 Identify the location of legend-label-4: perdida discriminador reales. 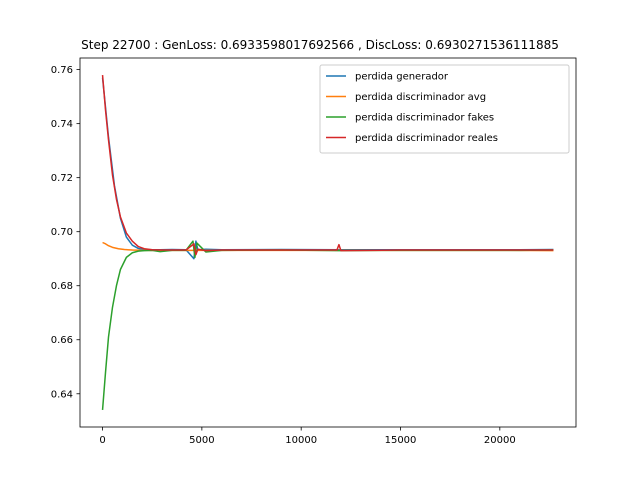
(426, 138).